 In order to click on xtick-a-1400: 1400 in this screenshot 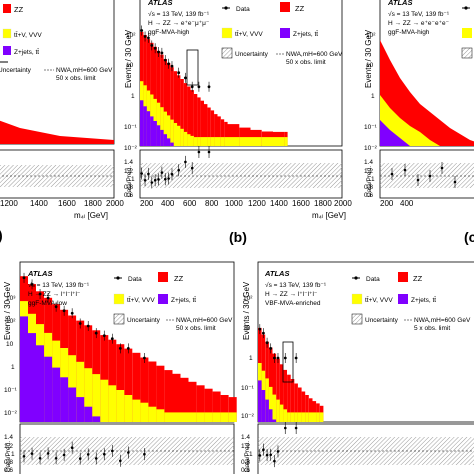, I will do `click(39, 203)`.